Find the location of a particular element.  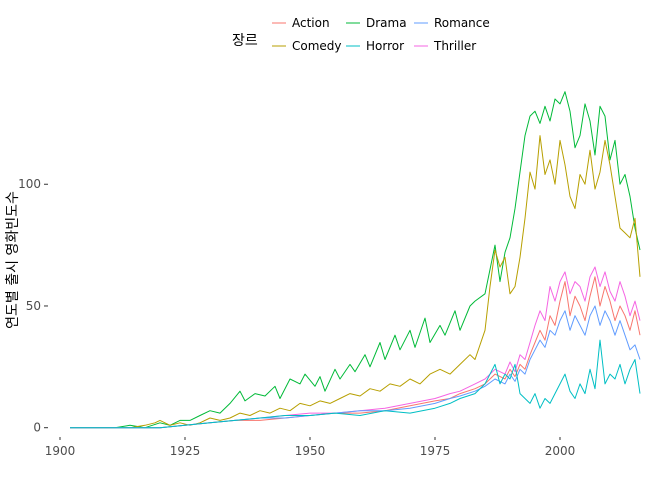

legend-label: Comedy is located at coordinates (317, 46).